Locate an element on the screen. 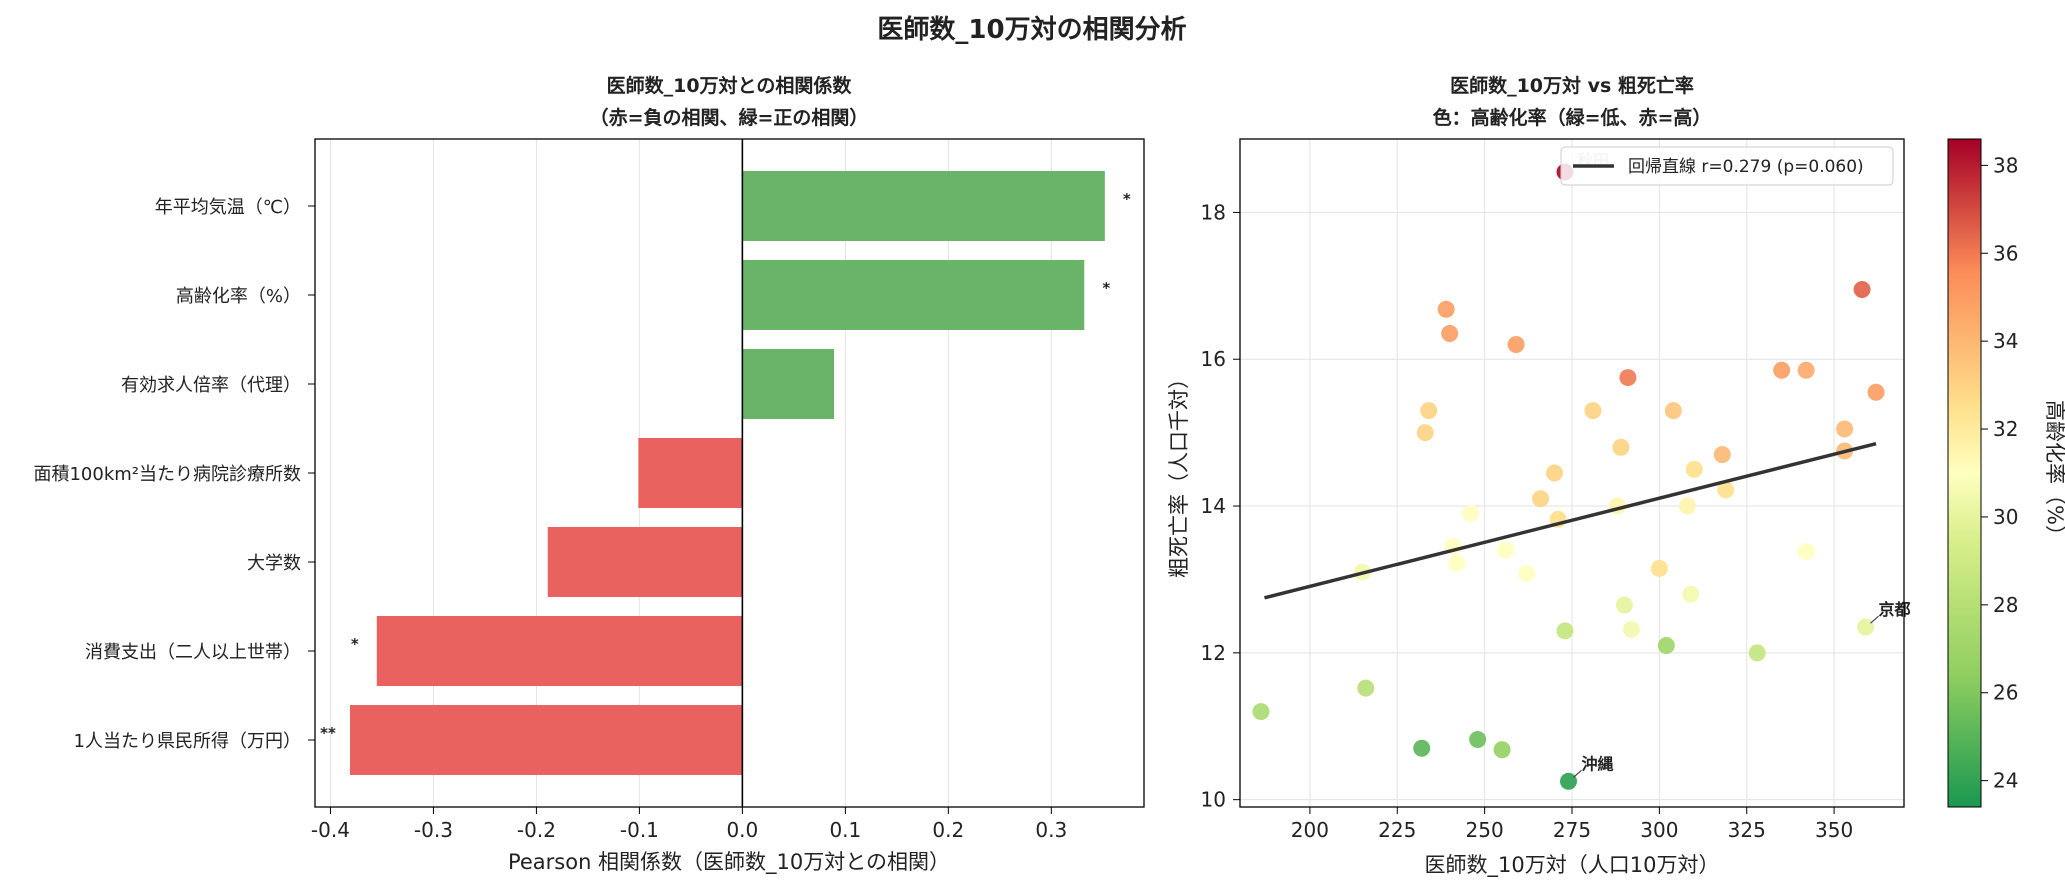 The image size is (2065, 893). colorbar-tick-label: 34 is located at coordinates (2005, 341).